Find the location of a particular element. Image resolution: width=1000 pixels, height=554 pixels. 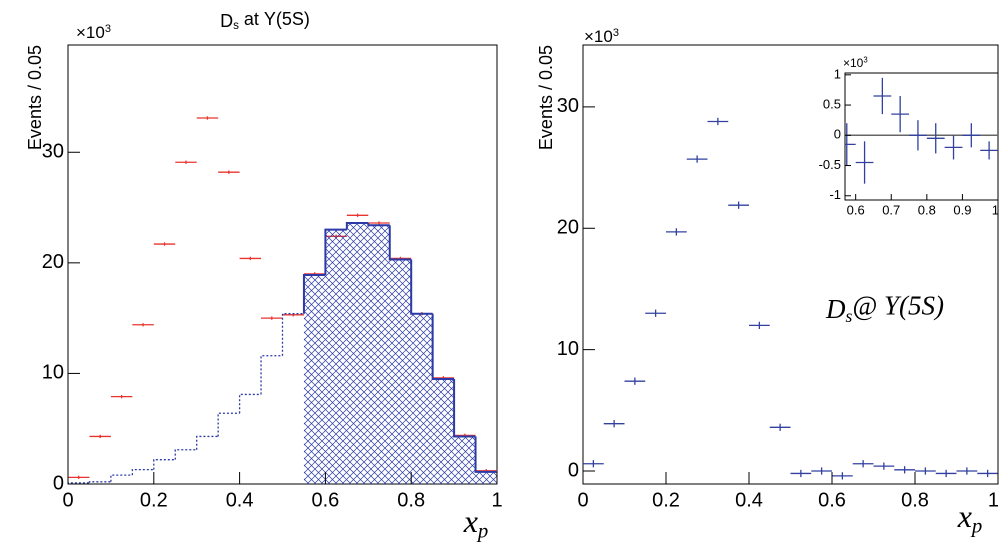

chart-title-part: at Υ(5S) is located at coordinates (274, 19).